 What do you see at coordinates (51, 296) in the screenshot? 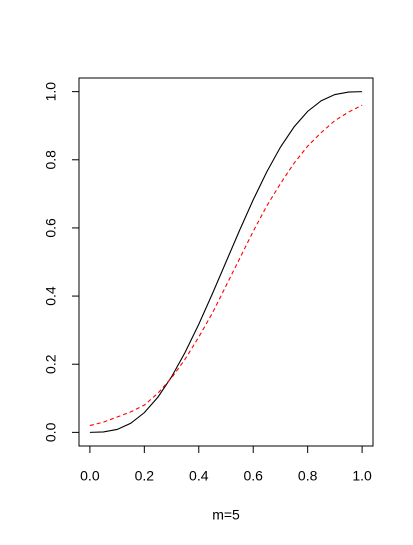
I see `y-tick-label: 0.4` at bounding box center [51, 296].